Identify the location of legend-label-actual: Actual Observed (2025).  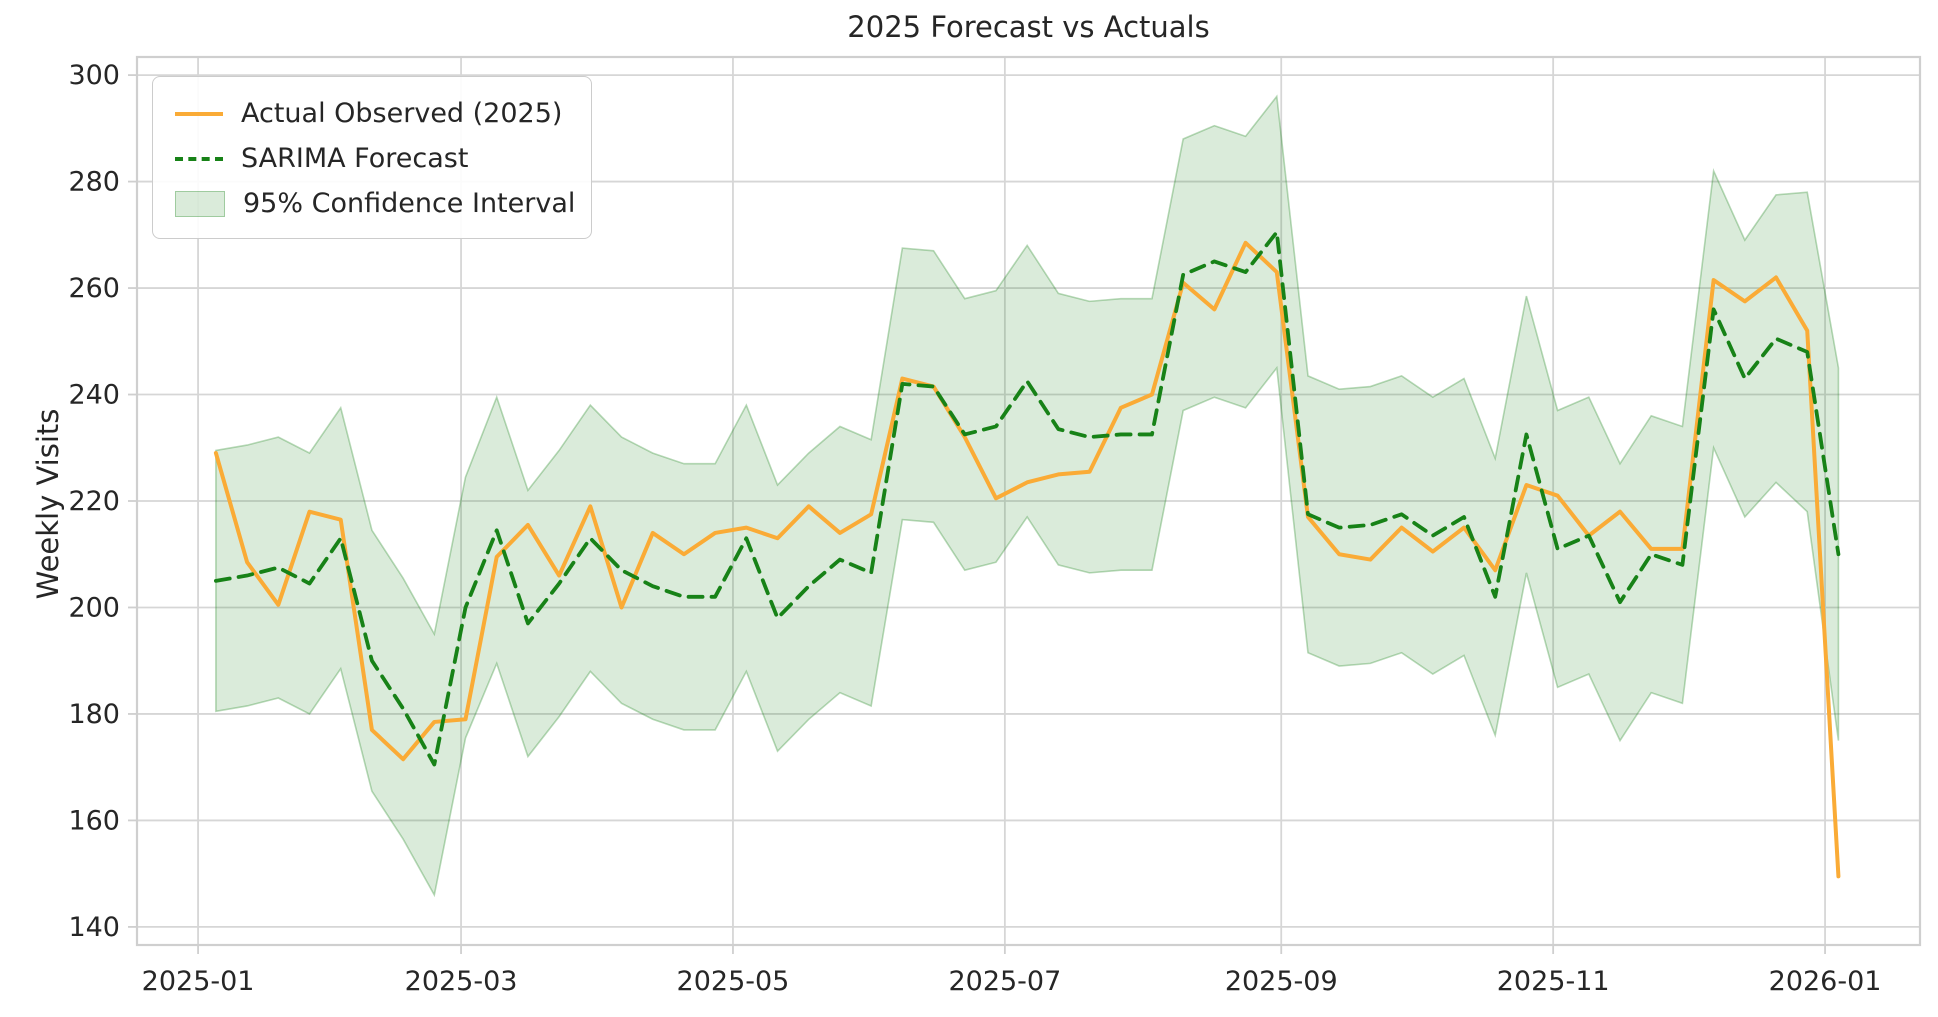
(402, 113).